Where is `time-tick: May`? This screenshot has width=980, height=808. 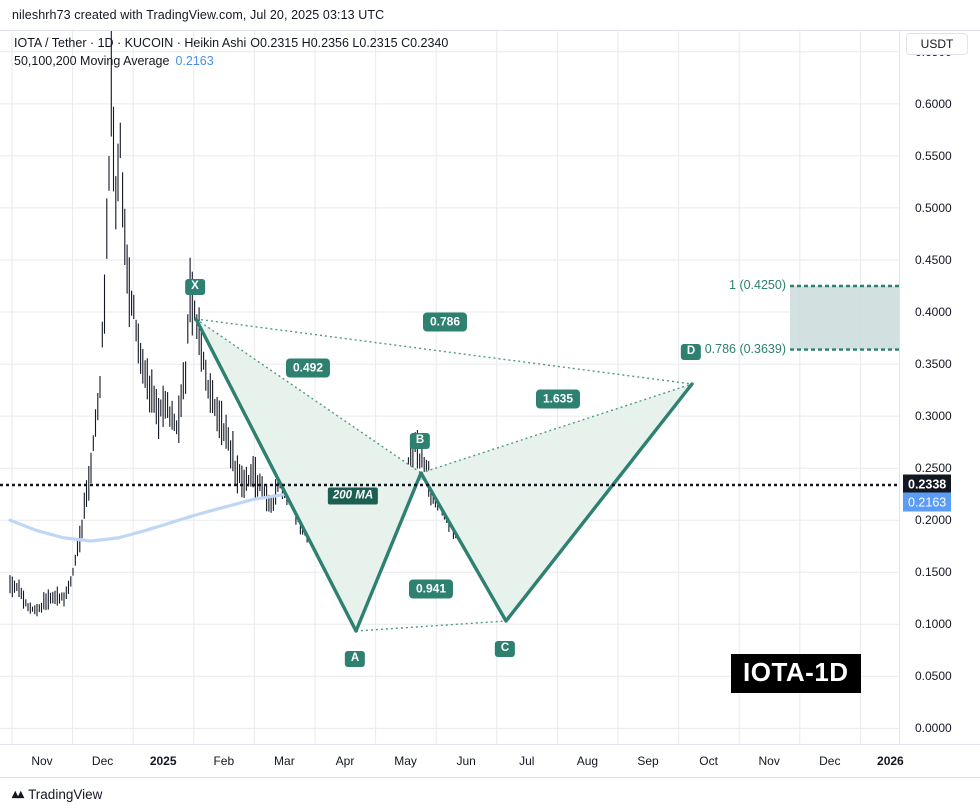 time-tick: May is located at coordinates (405, 761).